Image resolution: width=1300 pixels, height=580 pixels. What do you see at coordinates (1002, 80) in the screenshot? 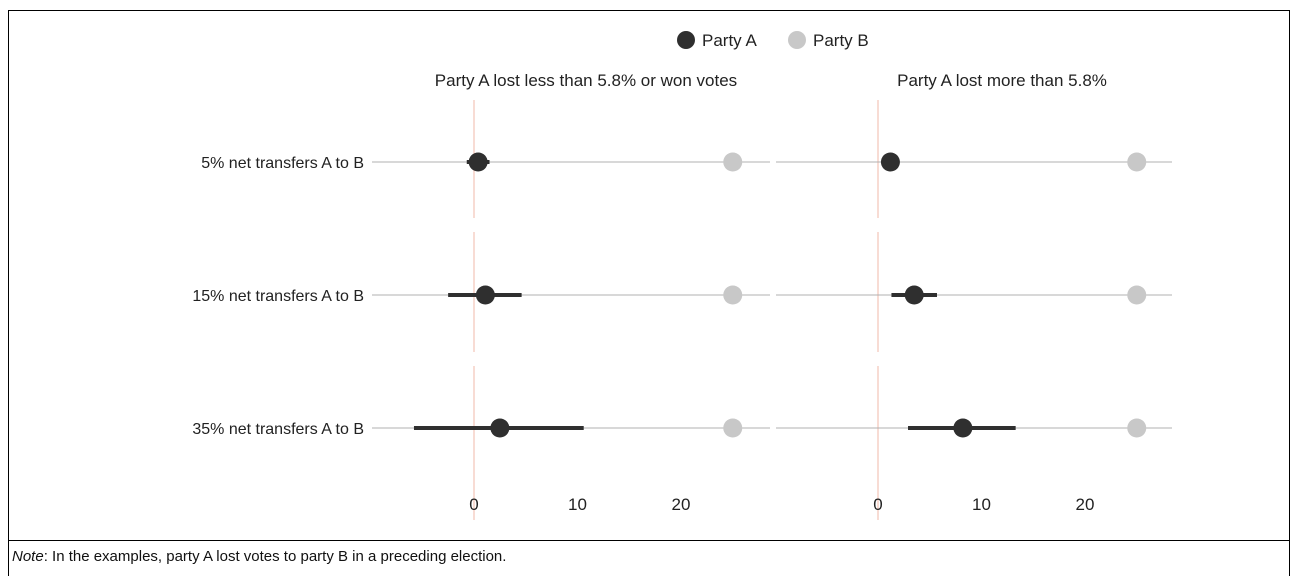
I see `panel-title-2: Party A lost more than 5.8%` at bounding box center [1002, 80].